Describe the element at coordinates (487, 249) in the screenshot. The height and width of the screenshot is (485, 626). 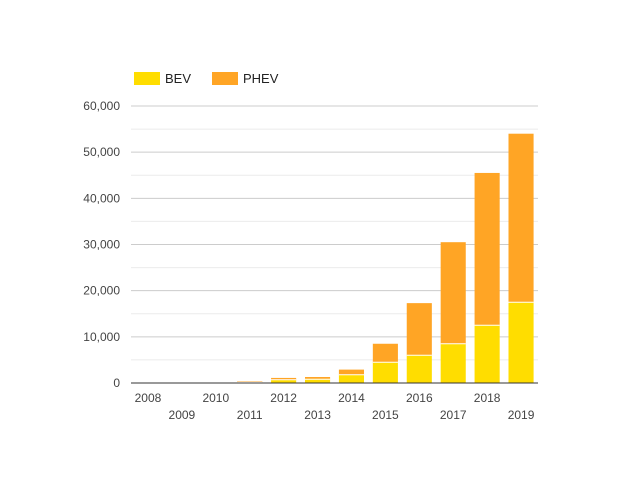
I see `bar-phev-2018` at that location.